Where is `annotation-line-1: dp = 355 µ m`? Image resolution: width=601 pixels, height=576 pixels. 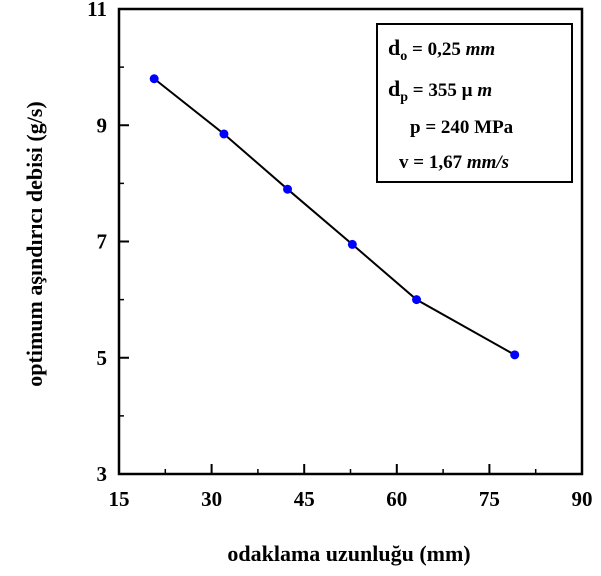
annotation-line-1: dp = 355 µ m is located at coordinates (440, 90).